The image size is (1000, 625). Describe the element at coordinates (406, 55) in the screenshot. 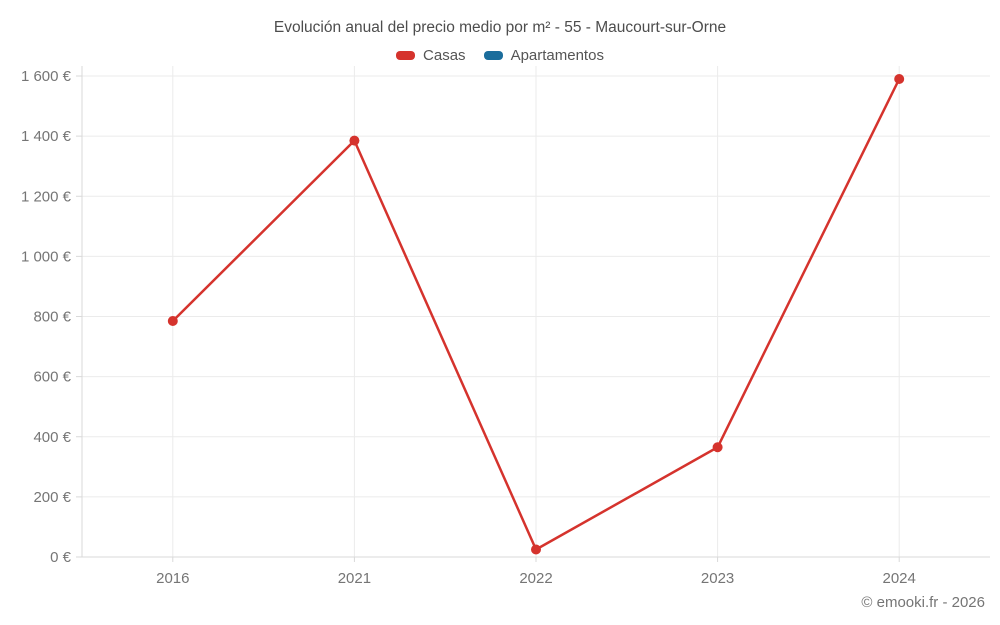

I see `legend-swatch-casas` at that location.